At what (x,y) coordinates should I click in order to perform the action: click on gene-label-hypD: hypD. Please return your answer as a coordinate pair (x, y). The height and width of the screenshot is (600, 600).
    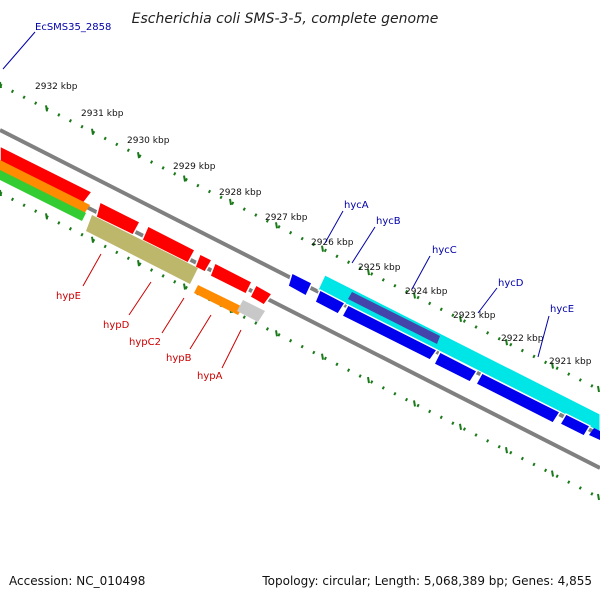
    Looking at the image, I should click on (116, 325).